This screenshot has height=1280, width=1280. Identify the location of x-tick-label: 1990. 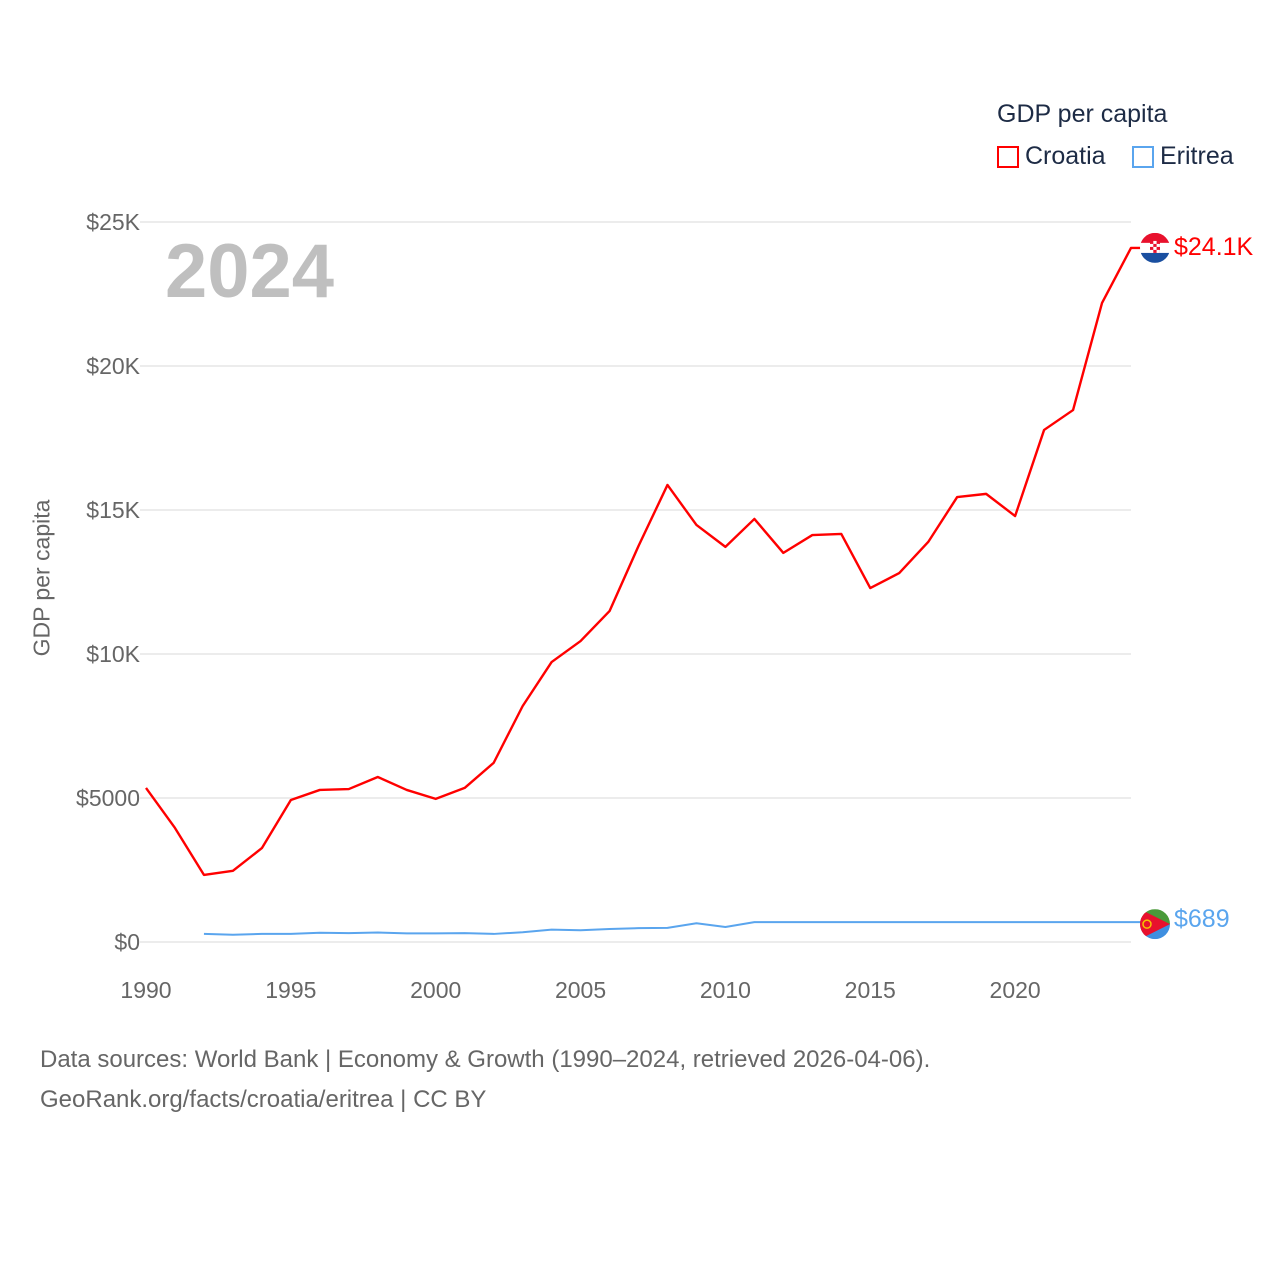
(145, 990).